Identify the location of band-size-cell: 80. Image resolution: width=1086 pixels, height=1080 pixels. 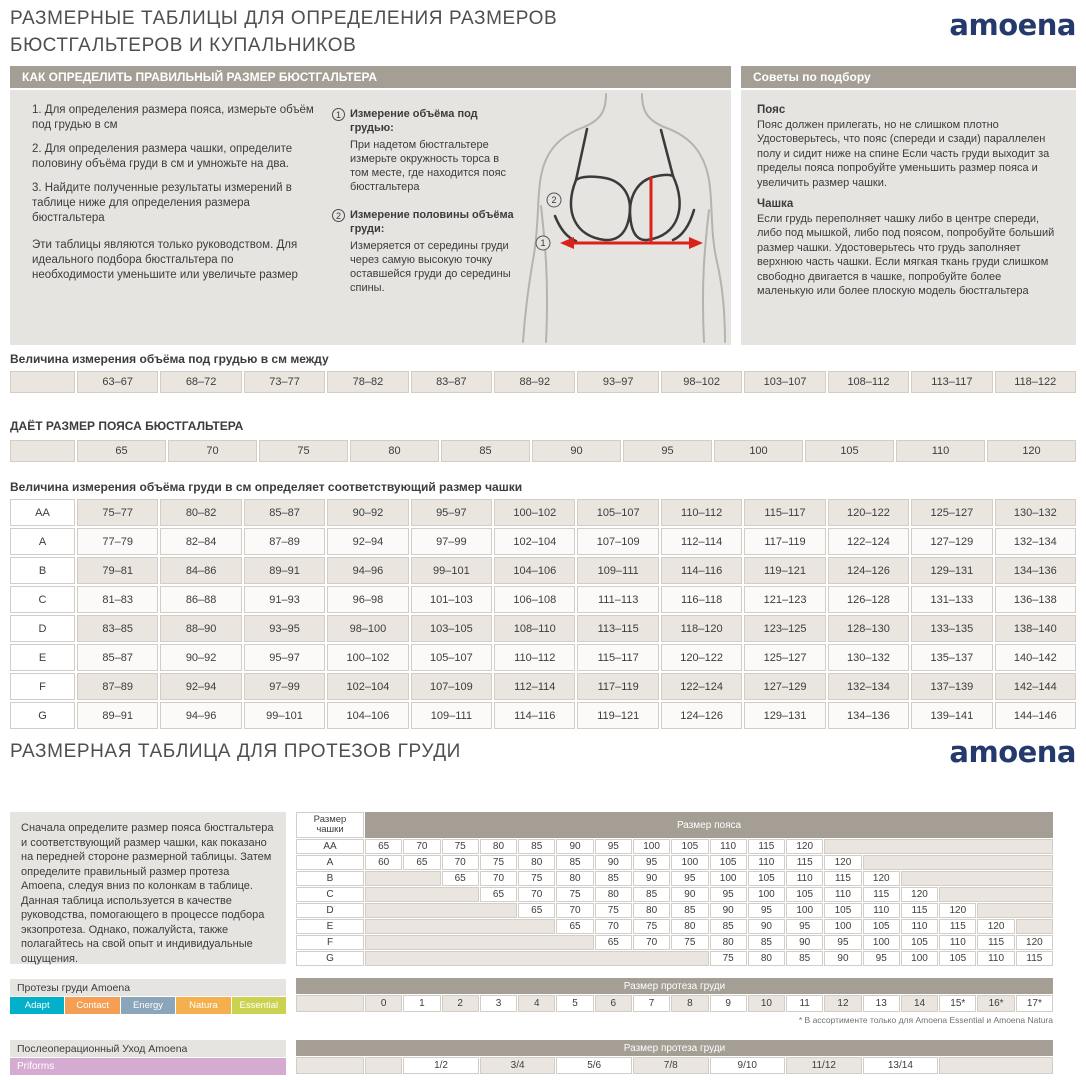
(690, 926).